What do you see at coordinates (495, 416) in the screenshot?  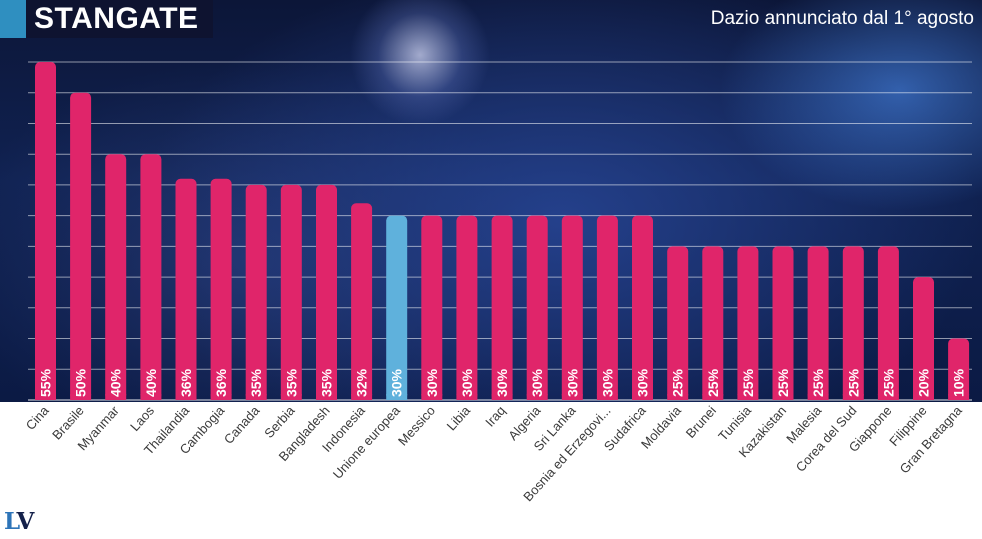 I see `category-label: Iraq` at bounding box center [495, 416].